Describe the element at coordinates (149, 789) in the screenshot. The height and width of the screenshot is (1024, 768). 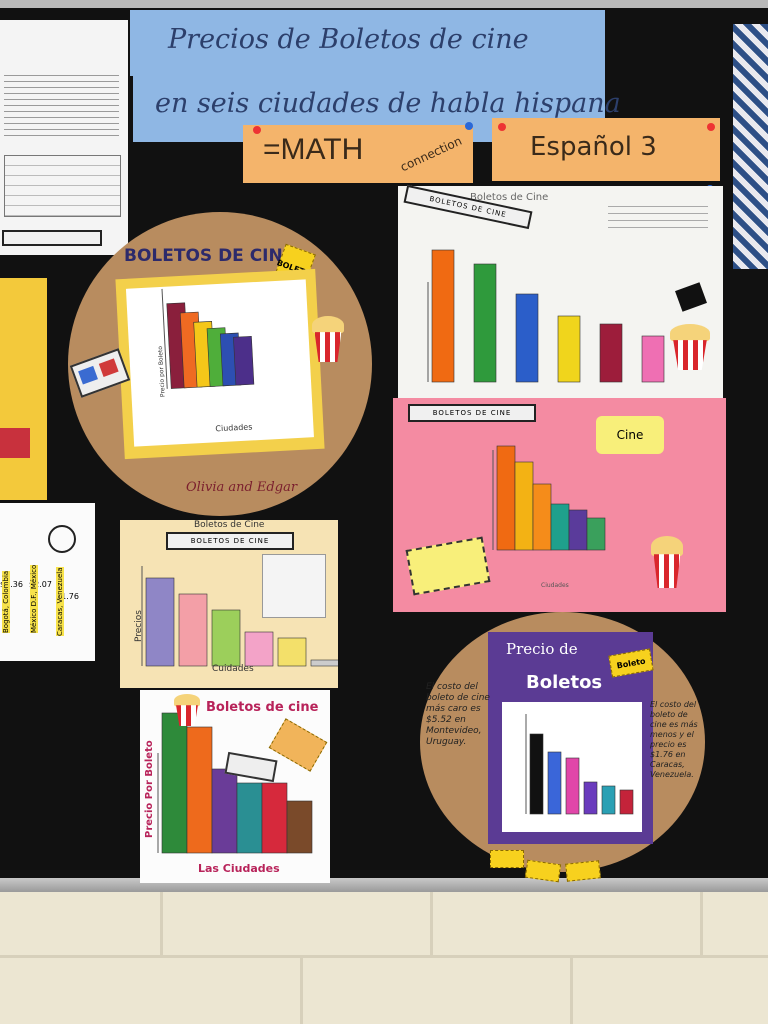
I see `y-axis-label: Precio Por Boleto` at that location.